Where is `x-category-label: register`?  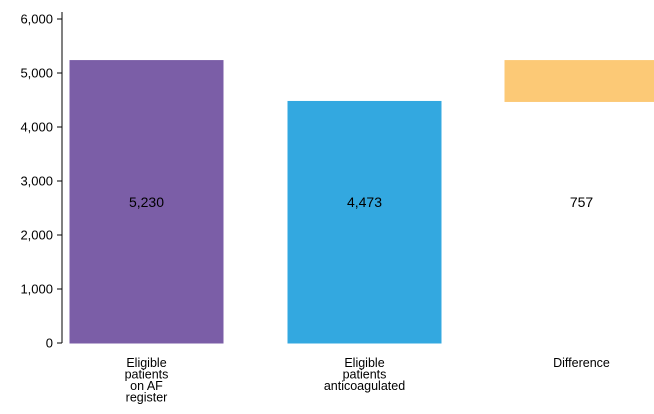 x-category-label: register is located at coordinates (147, 398).